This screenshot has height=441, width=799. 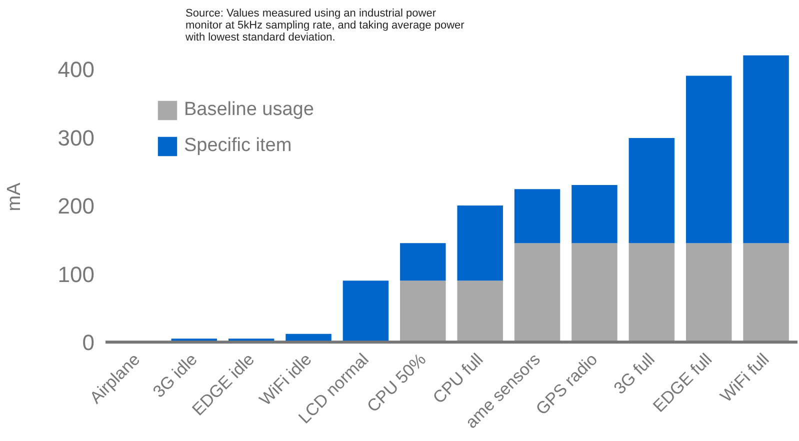 What do you see at coordinates (76, 137) in the screenshot?
I see `y-tick-label: 300` at bounding box center [76, 137].